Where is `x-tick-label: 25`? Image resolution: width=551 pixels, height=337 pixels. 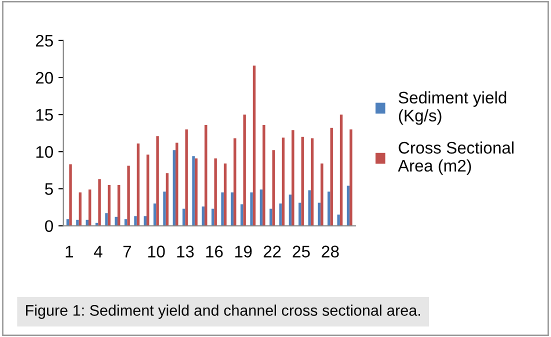
x-tick-label: 25 is located at coordinates (301, 252).